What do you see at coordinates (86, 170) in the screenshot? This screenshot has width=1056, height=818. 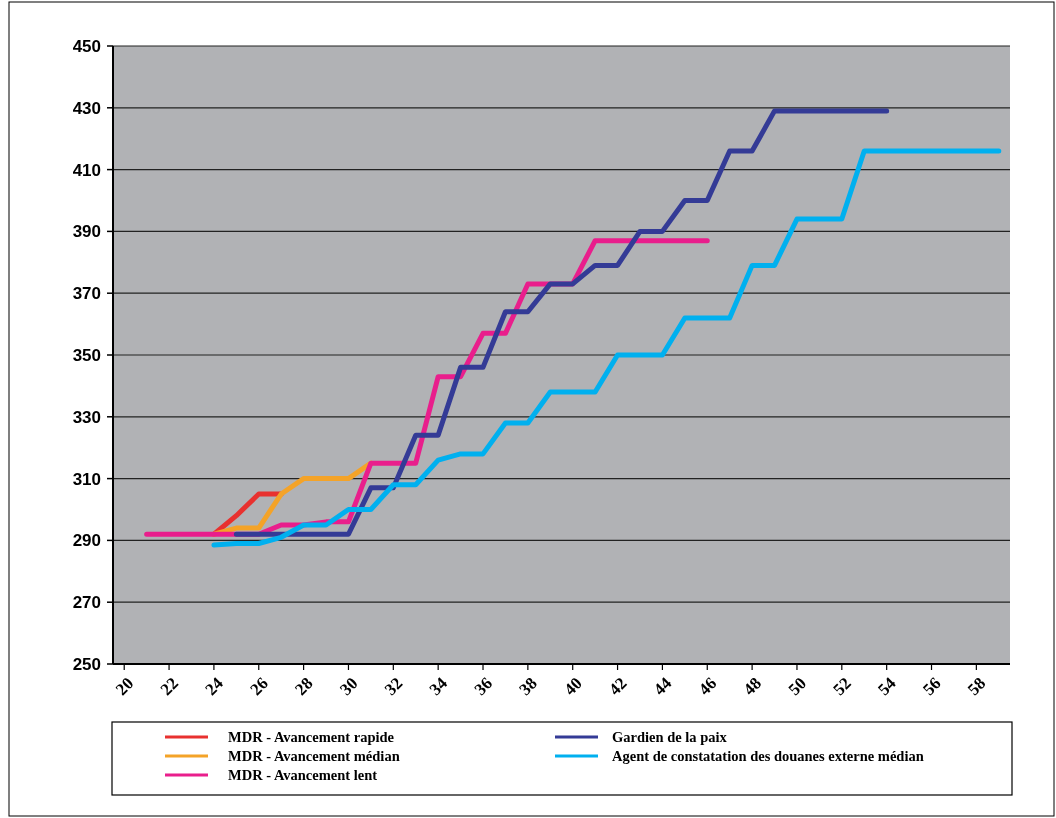 I see `y-tick-label: 410` at bounding box center [86, 170].